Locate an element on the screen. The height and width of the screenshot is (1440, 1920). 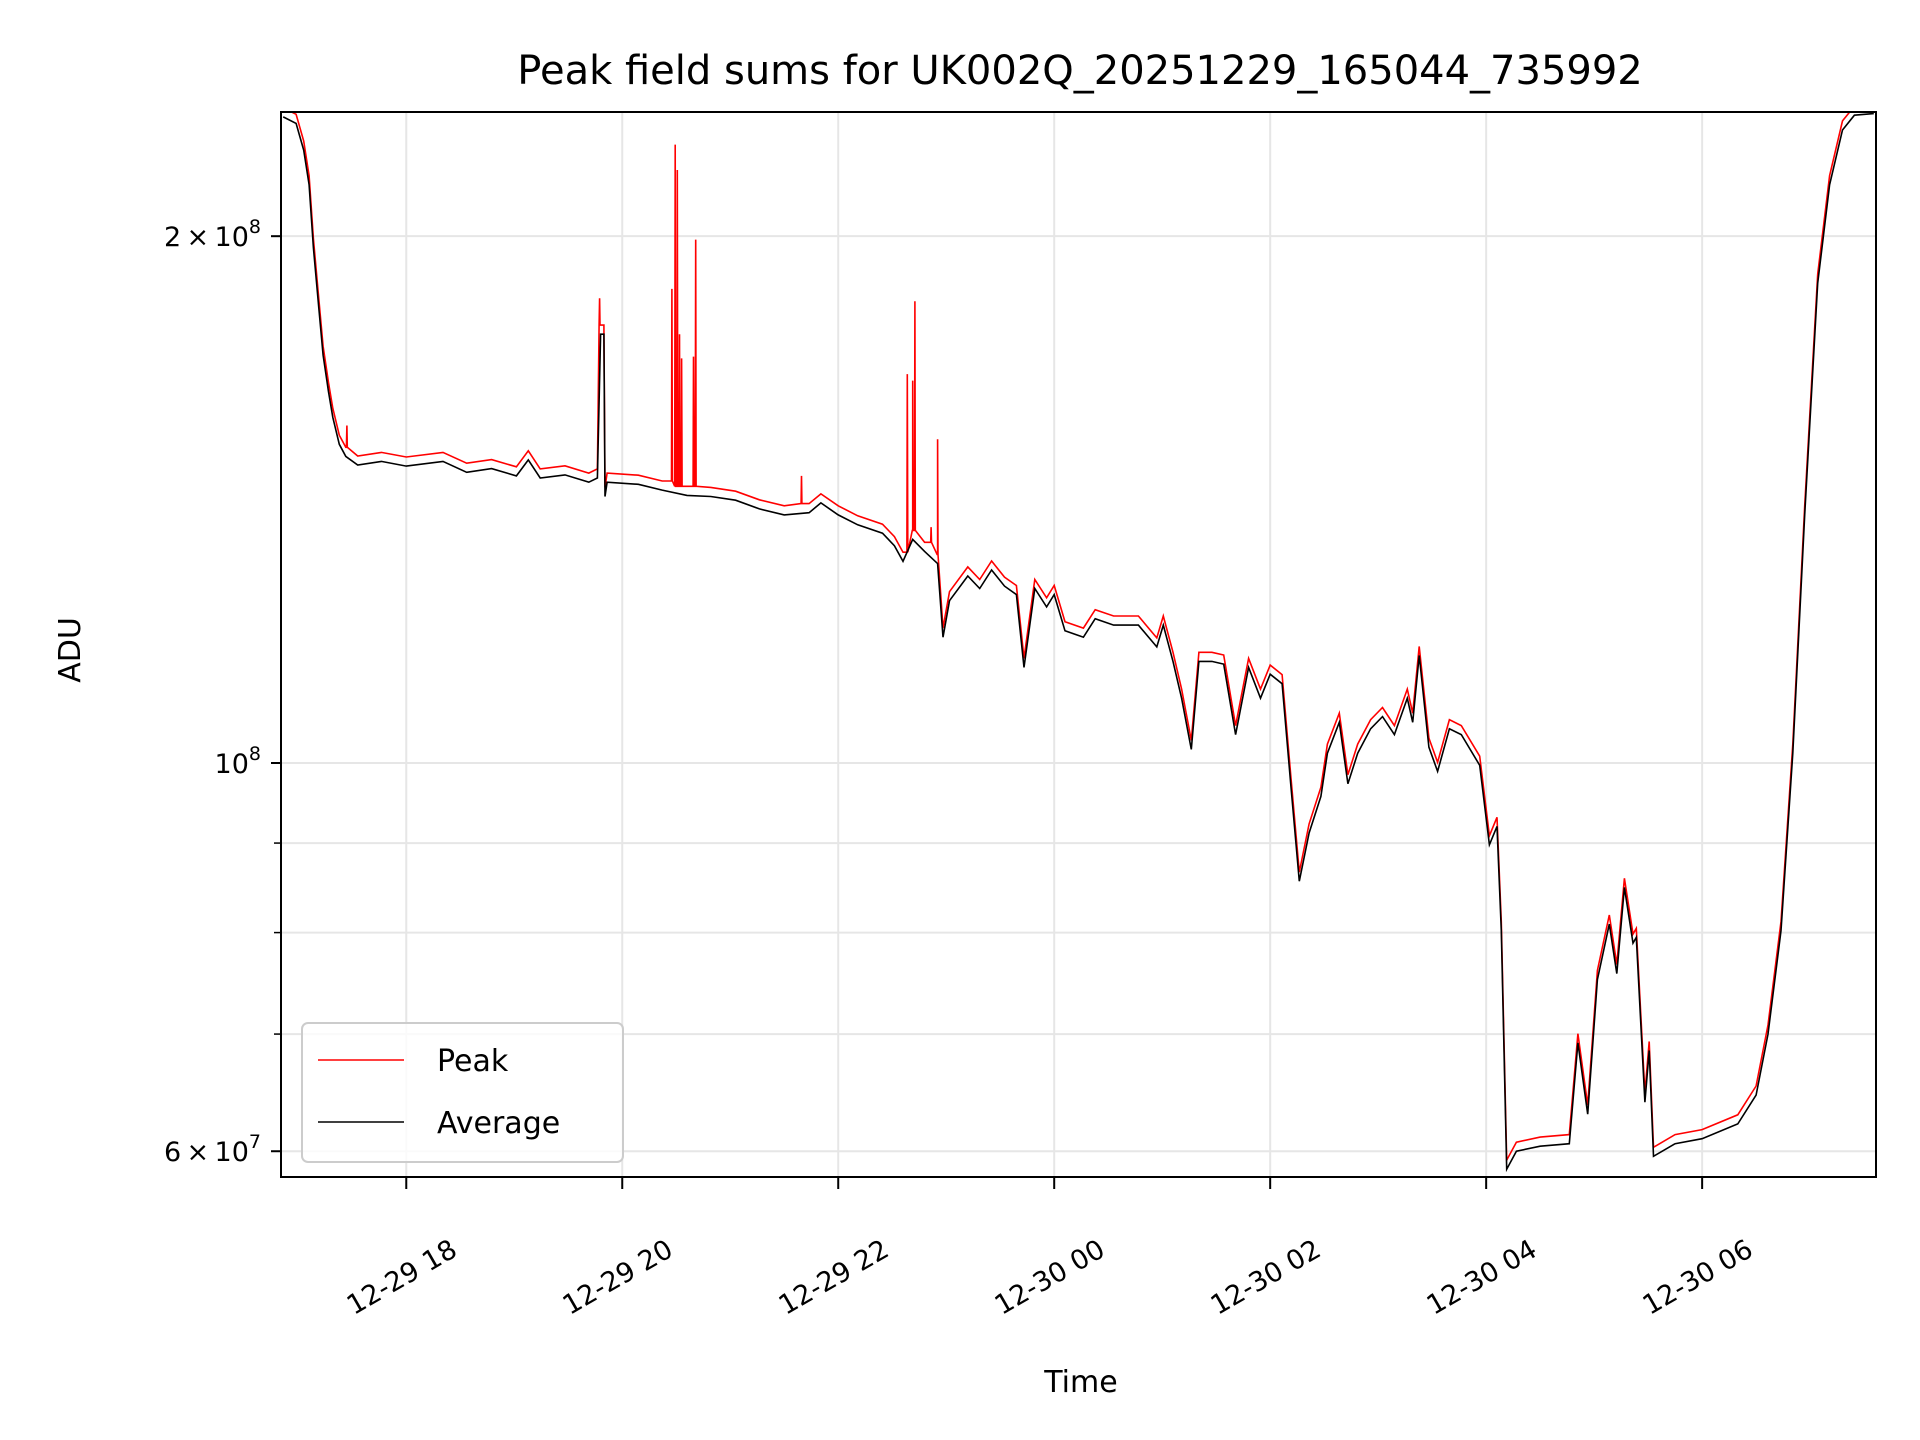
y-tick-label: 2 × 10⁸ is located at coordinates (212, 234).